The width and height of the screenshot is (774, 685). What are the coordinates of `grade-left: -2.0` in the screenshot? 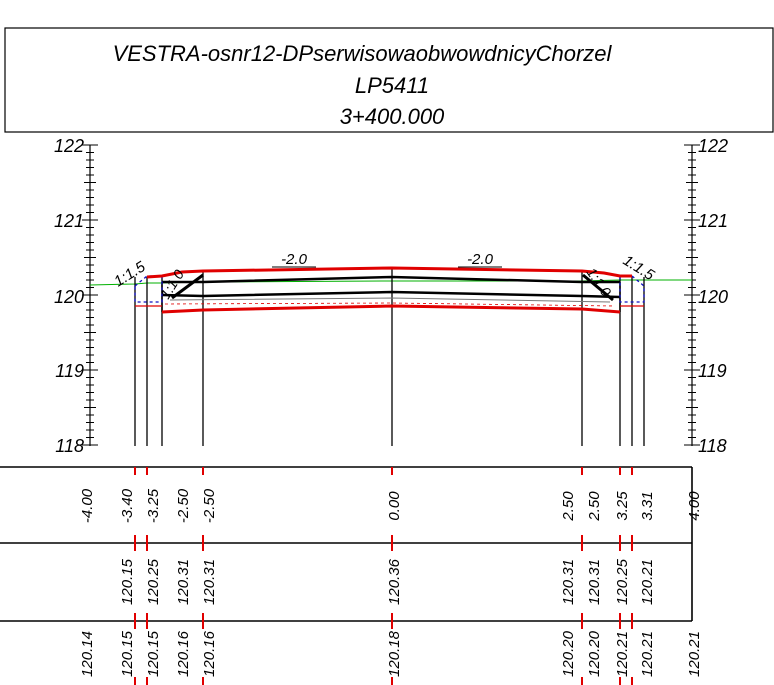 It's located at (294, 259).